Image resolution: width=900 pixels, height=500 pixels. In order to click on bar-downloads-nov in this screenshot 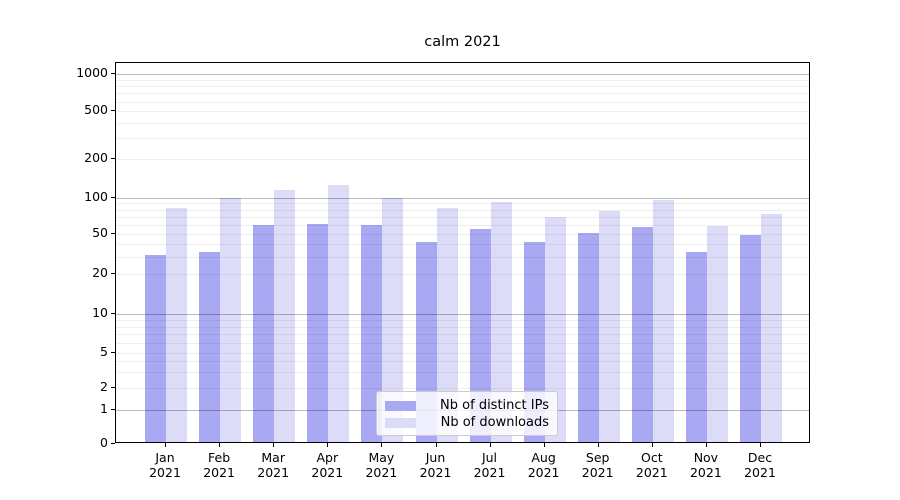, I will do `click(717, 333)`.